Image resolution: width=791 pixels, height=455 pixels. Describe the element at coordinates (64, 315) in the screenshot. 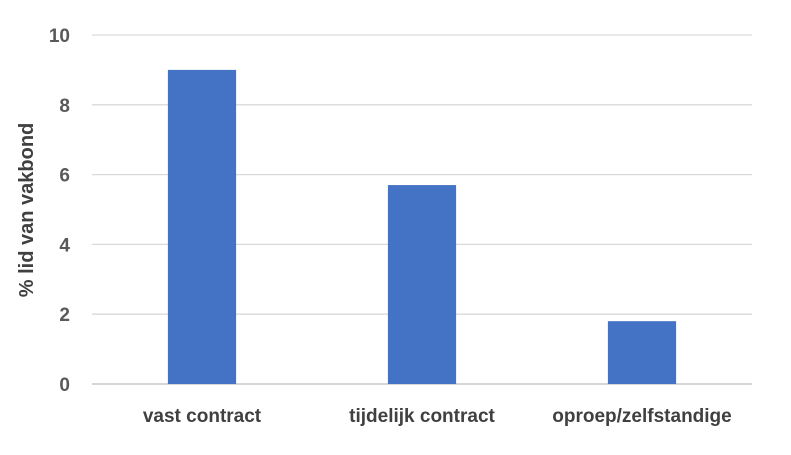

I see `y-tick-label: 2` at that location.